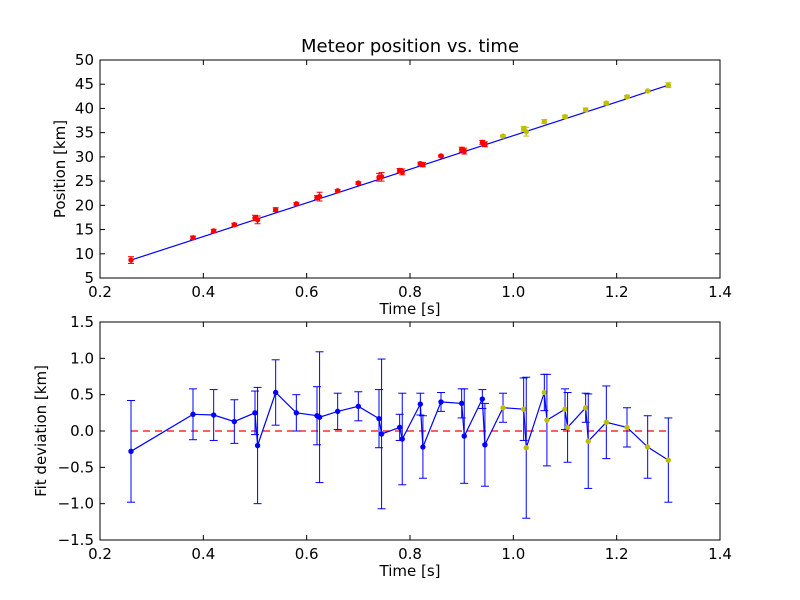 Image resolution: width=800 pixels, height=600 pixels. Describe the element at coordinates (76, 504) in the screenshot. I see `deviation-ytick-label: −1.0` at that location.